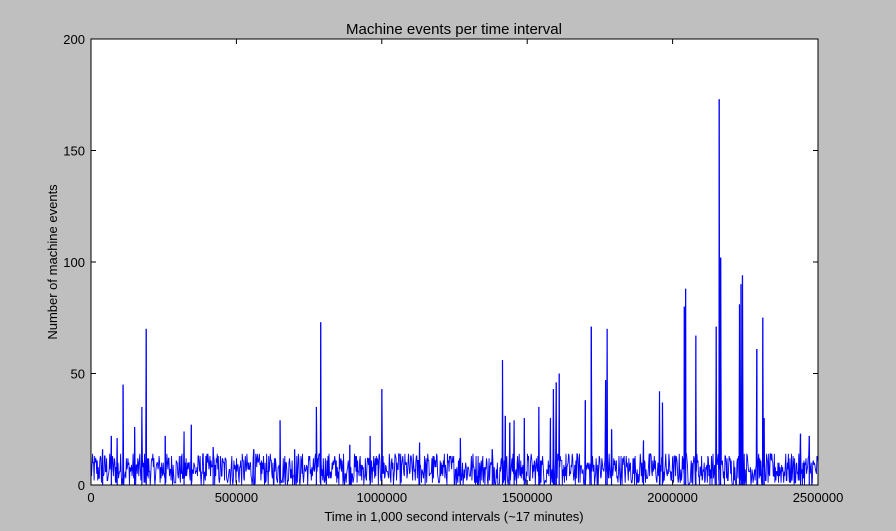 This screenshot has width=896, height=531. What do you see at coordinates (78, 374) in the screenshot?
I see `y-tick-label-1: 50` at bounding box center [78, 374].